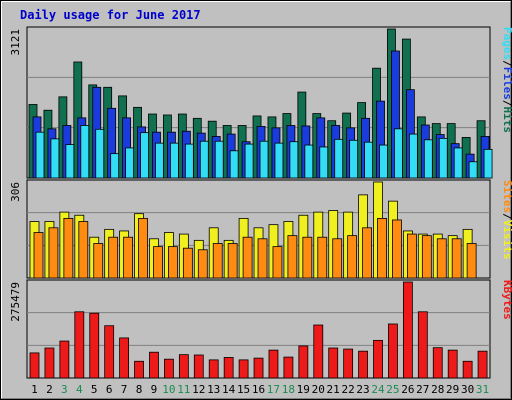  What do you see at coordinates (273, 389) in the screenshot?
I see `x-tick-label-17: 17` at bounding box center [273, 389].